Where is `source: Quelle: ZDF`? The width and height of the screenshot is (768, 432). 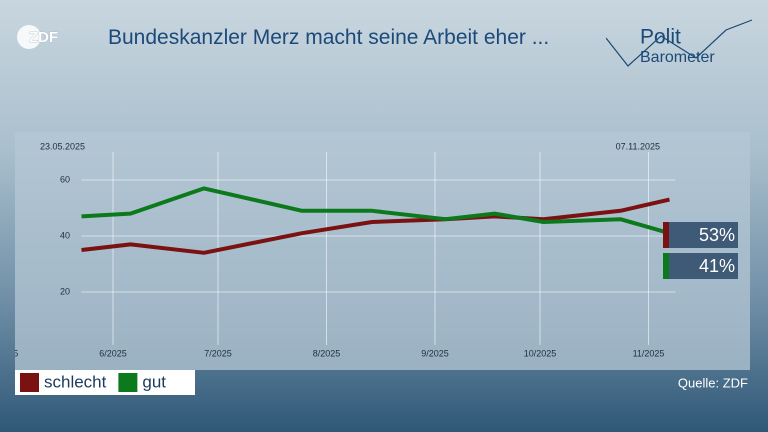
source: Quelle: ZDF is located at coordinates (713, 382).